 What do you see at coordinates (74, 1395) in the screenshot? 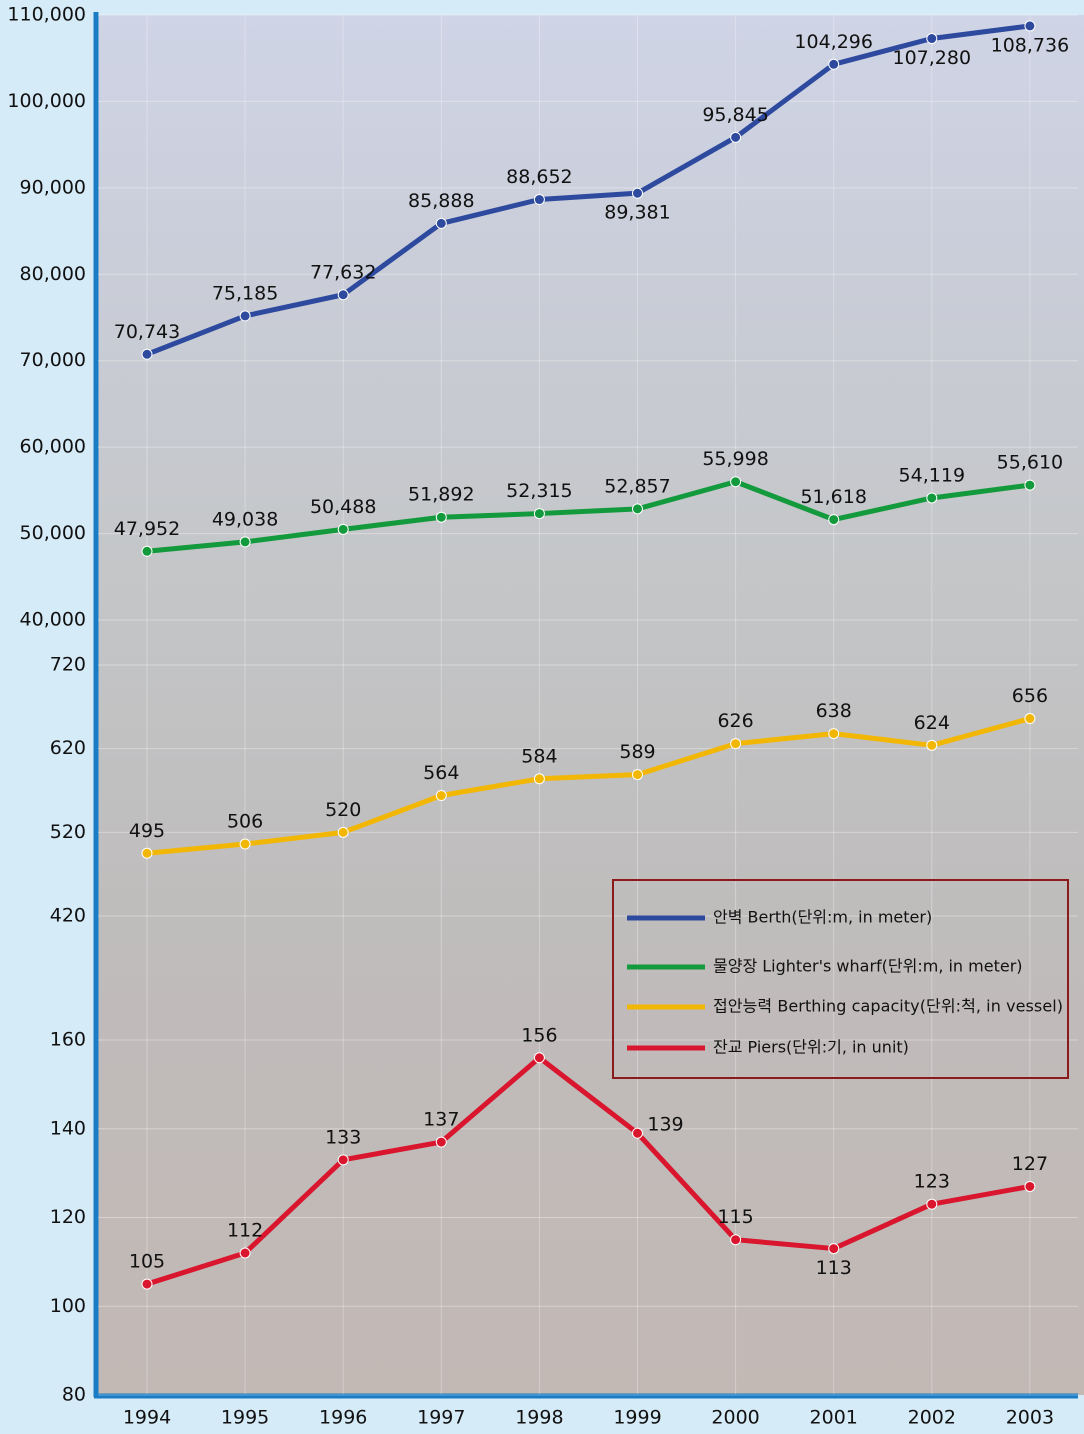
I see `y-tick-label: 80` at bounding box center [74, 1395].